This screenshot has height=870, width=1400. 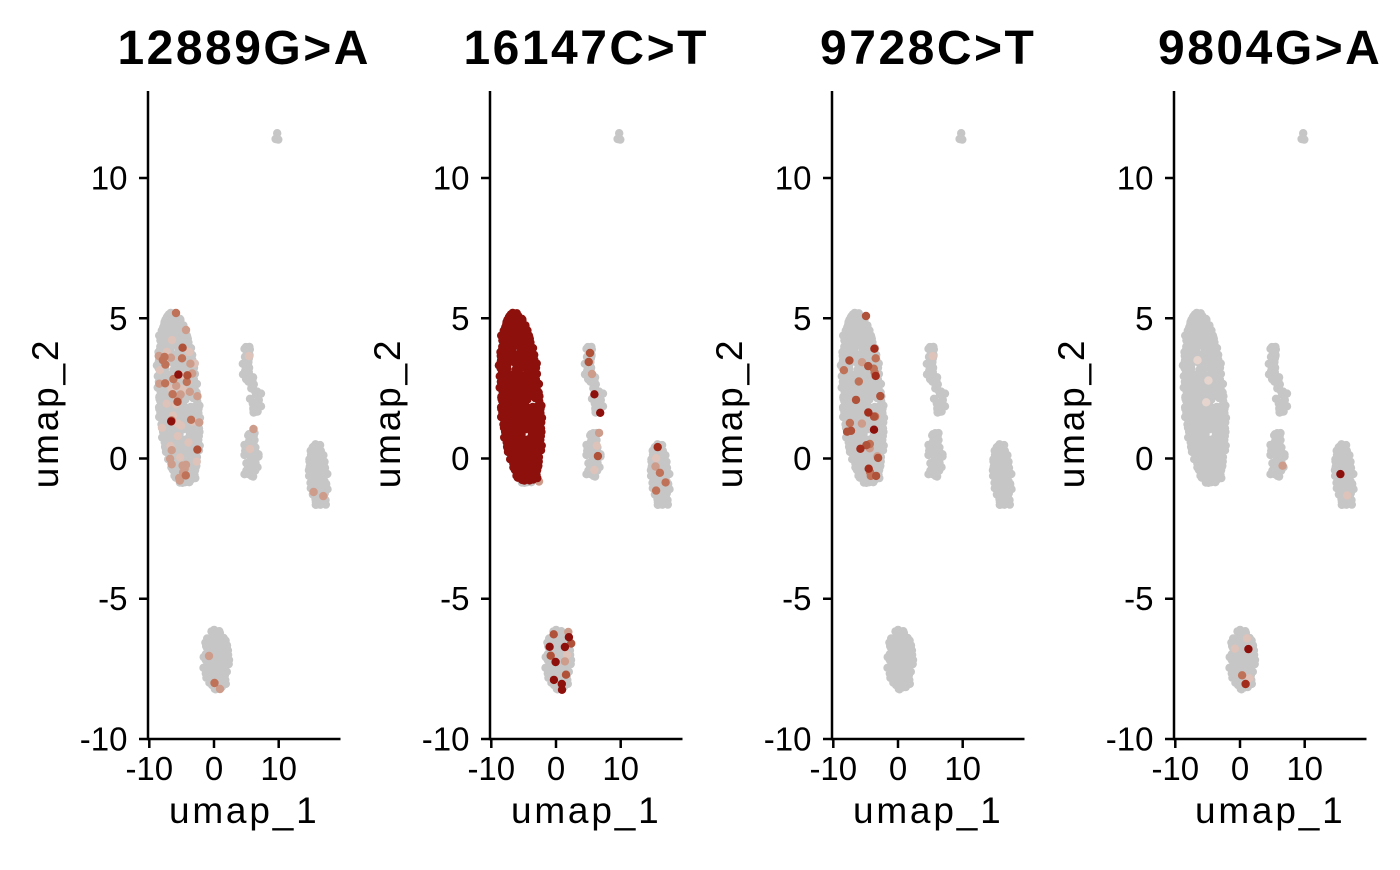 What do you see at coordinates (586, 48) in the screenshot?
I see `svg-text: 16147C>T` at bounding box center [586, 48].